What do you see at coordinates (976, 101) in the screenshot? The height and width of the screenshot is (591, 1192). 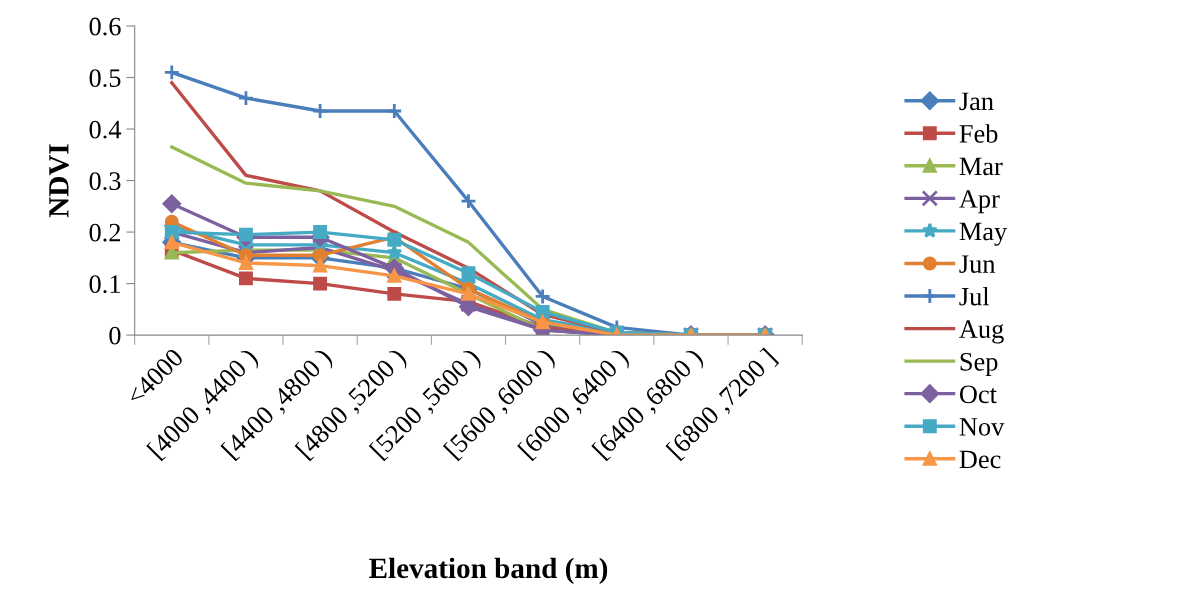 I see `legend-label: Jan` at bounding box center [976, 101].